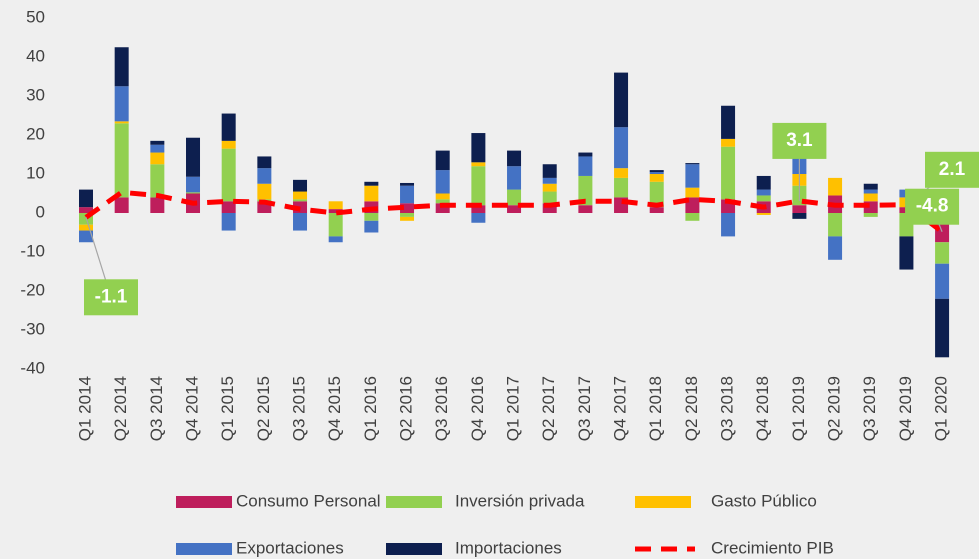  I want to click on x-tick-label: Q2 2018, so click(691, 408).